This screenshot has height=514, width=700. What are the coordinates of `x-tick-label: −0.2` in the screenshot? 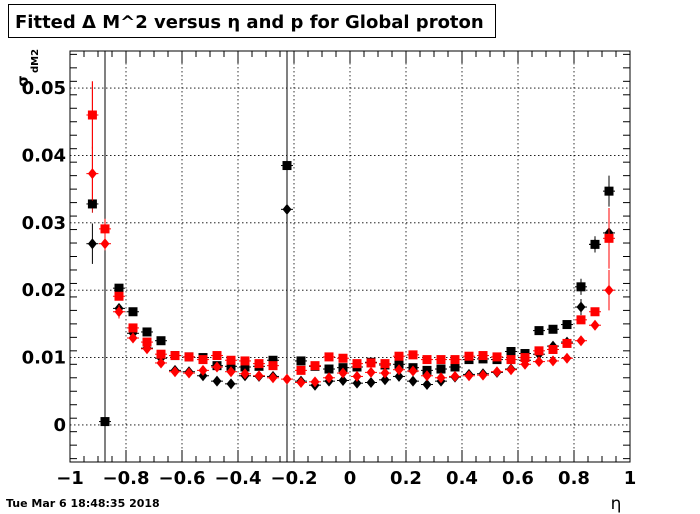 It's located at (294, 478).